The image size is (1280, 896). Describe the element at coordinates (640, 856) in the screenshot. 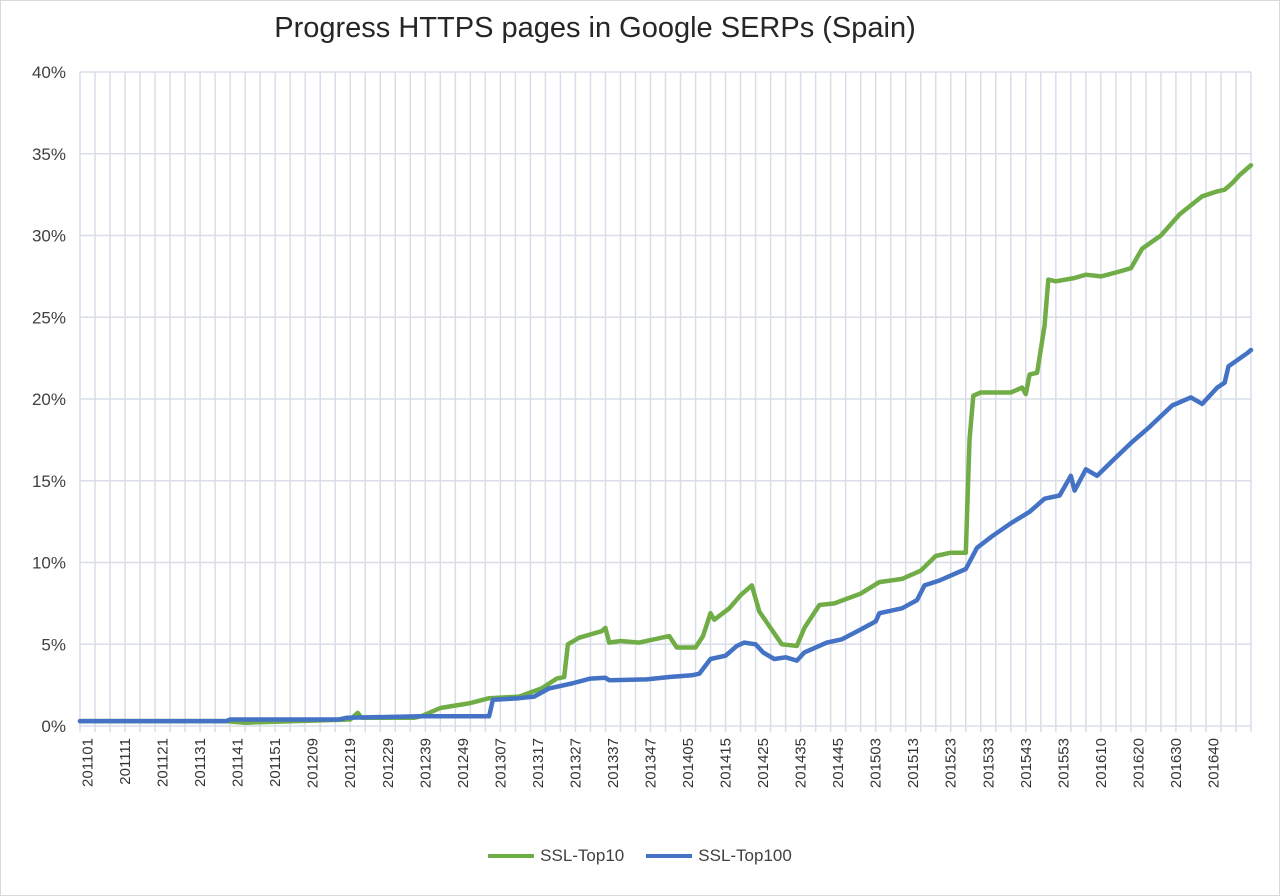

I see `legend: SSL-Top10 SSL-Top100` at that location.